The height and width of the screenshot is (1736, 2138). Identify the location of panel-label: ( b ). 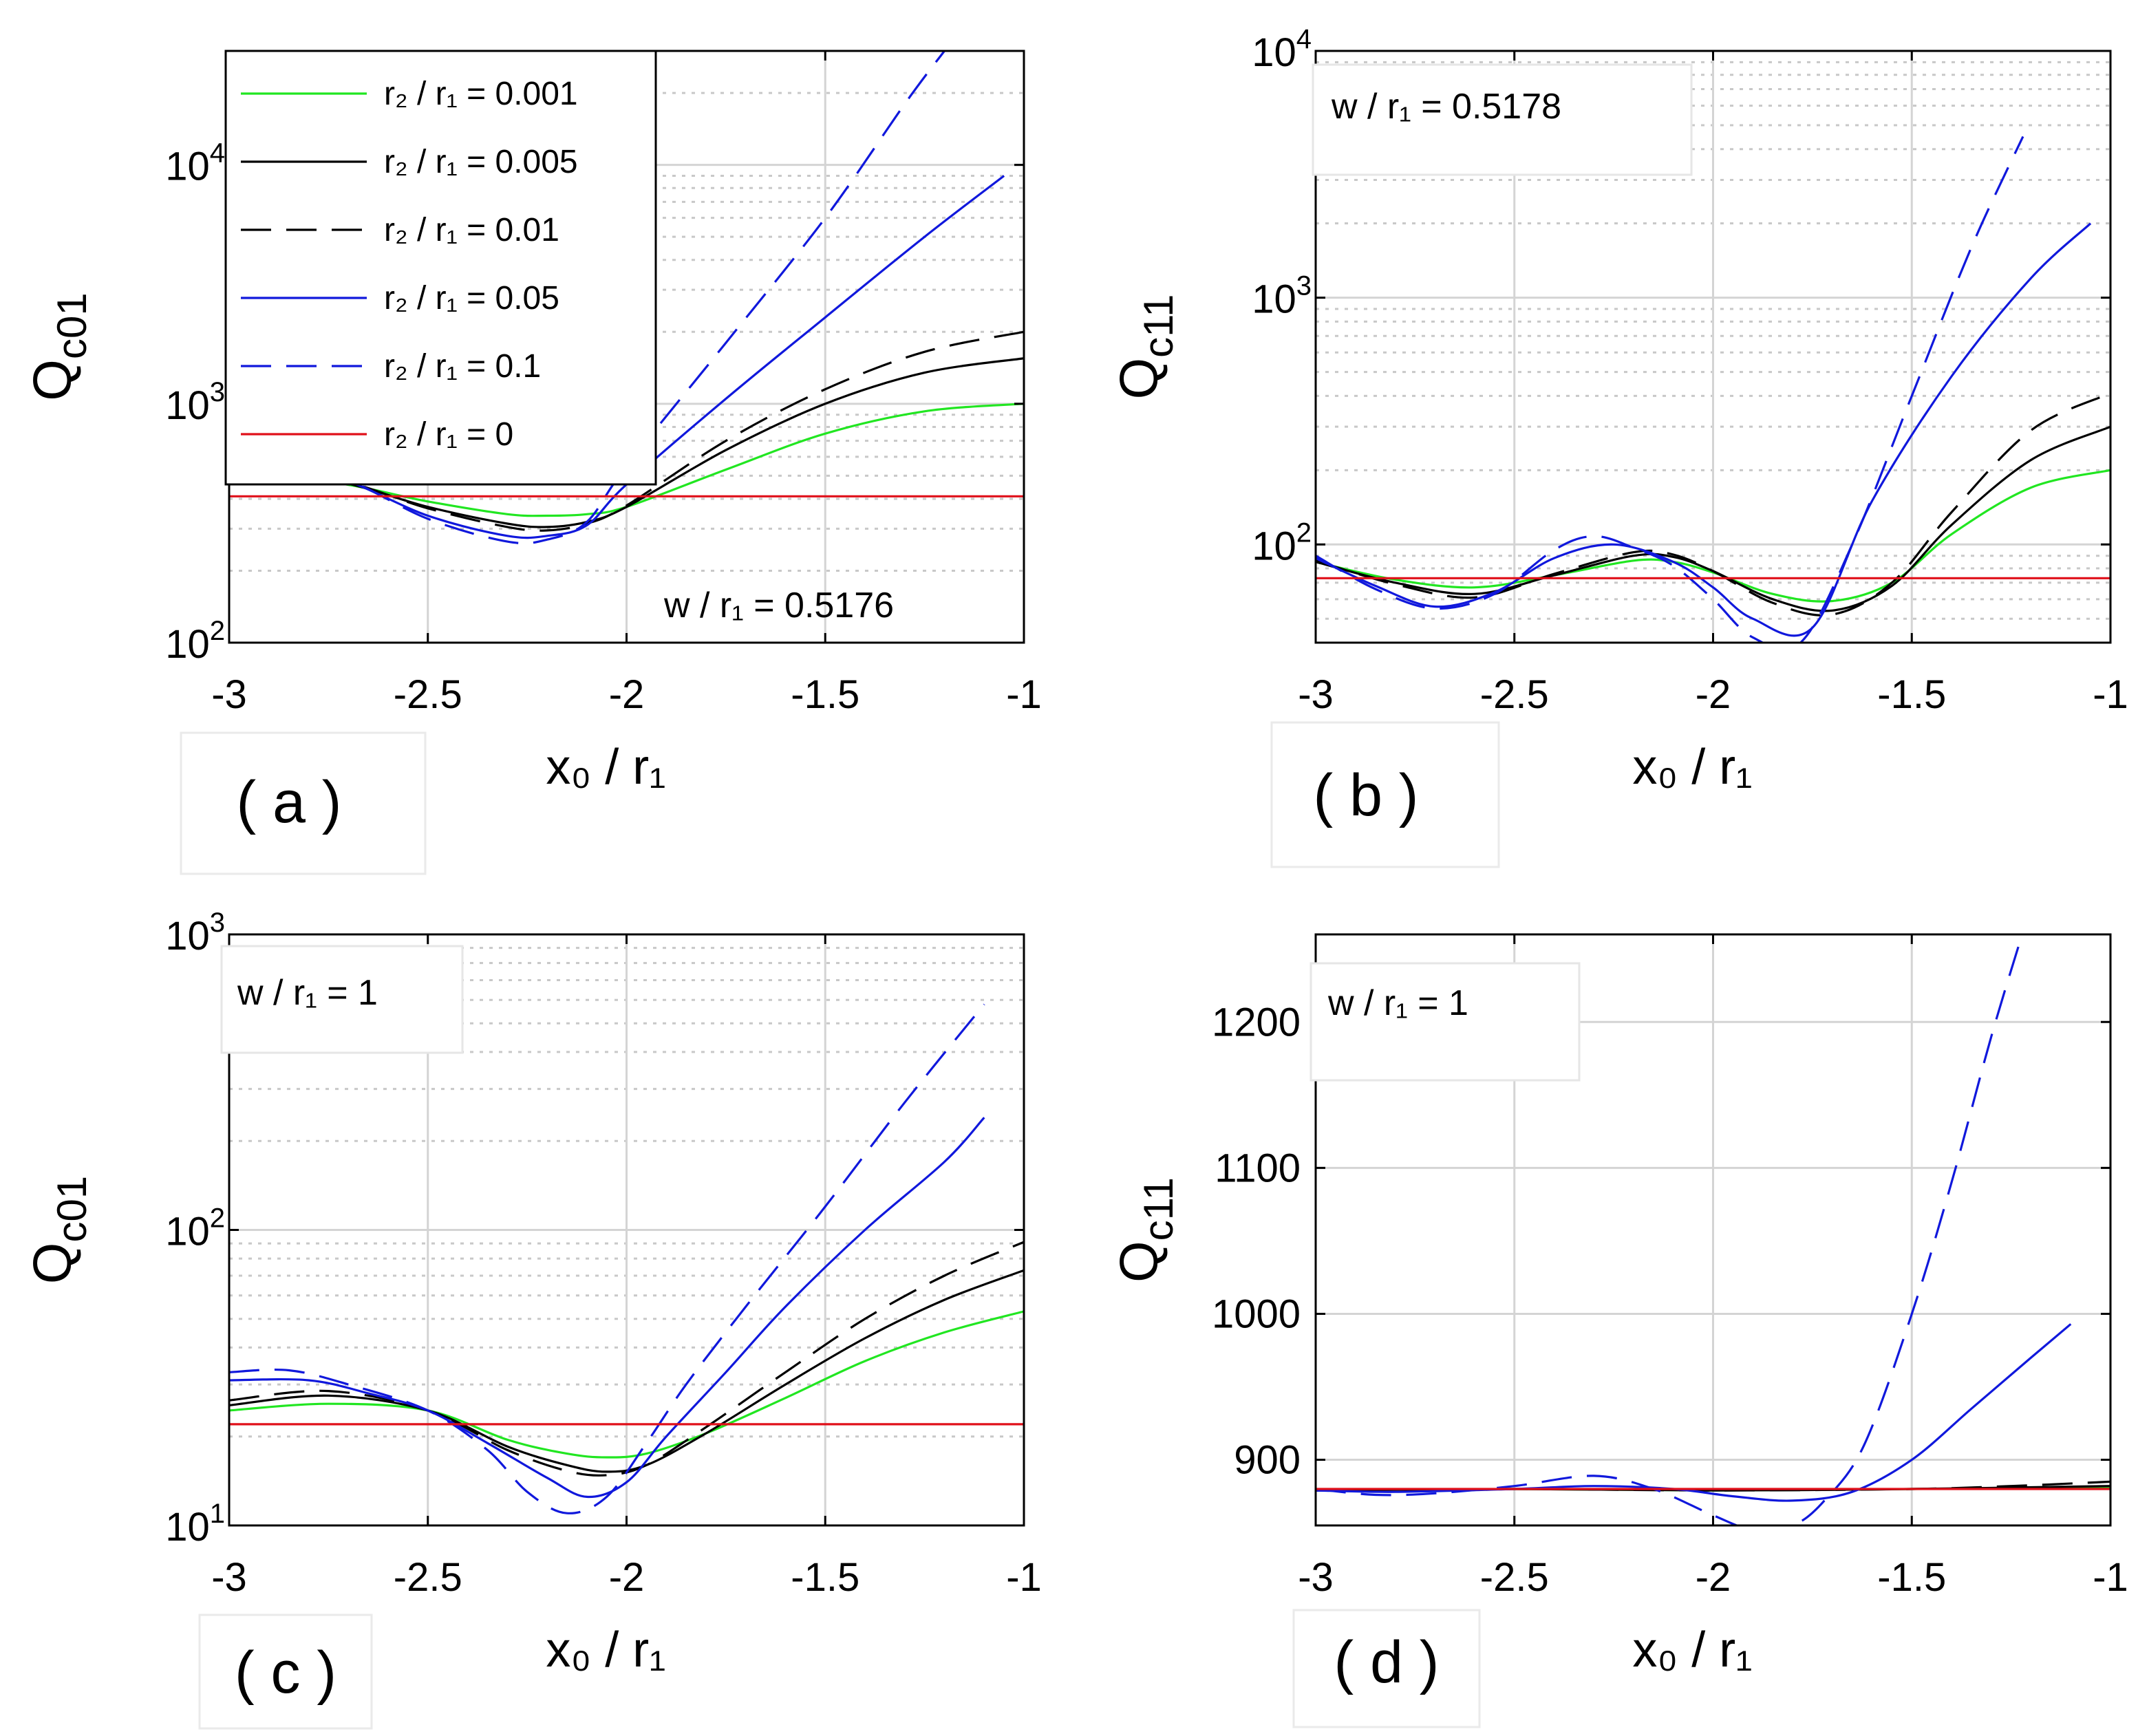
(1366, 795).